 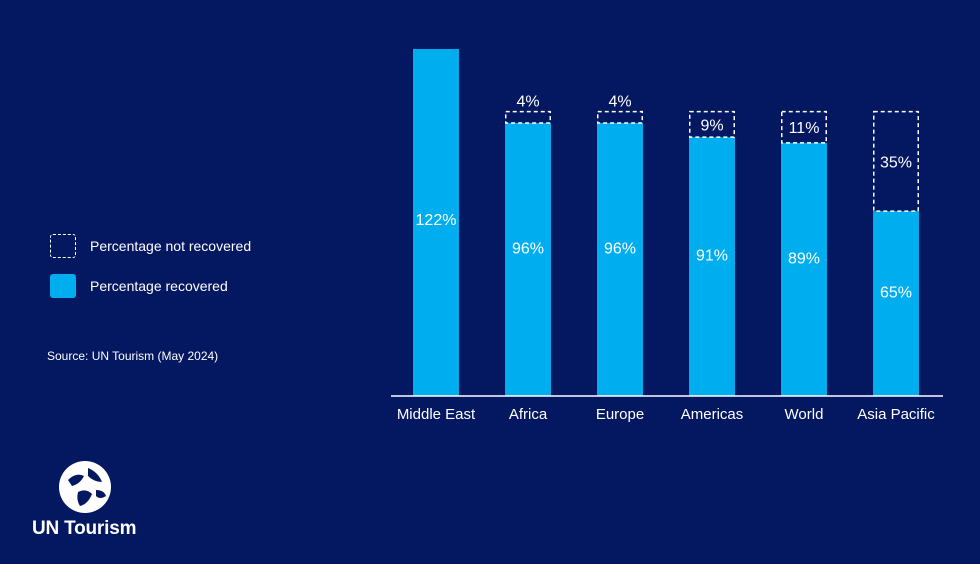 I want to click on bar-label-recovered-0: 122%, so click(x=436, y=220).